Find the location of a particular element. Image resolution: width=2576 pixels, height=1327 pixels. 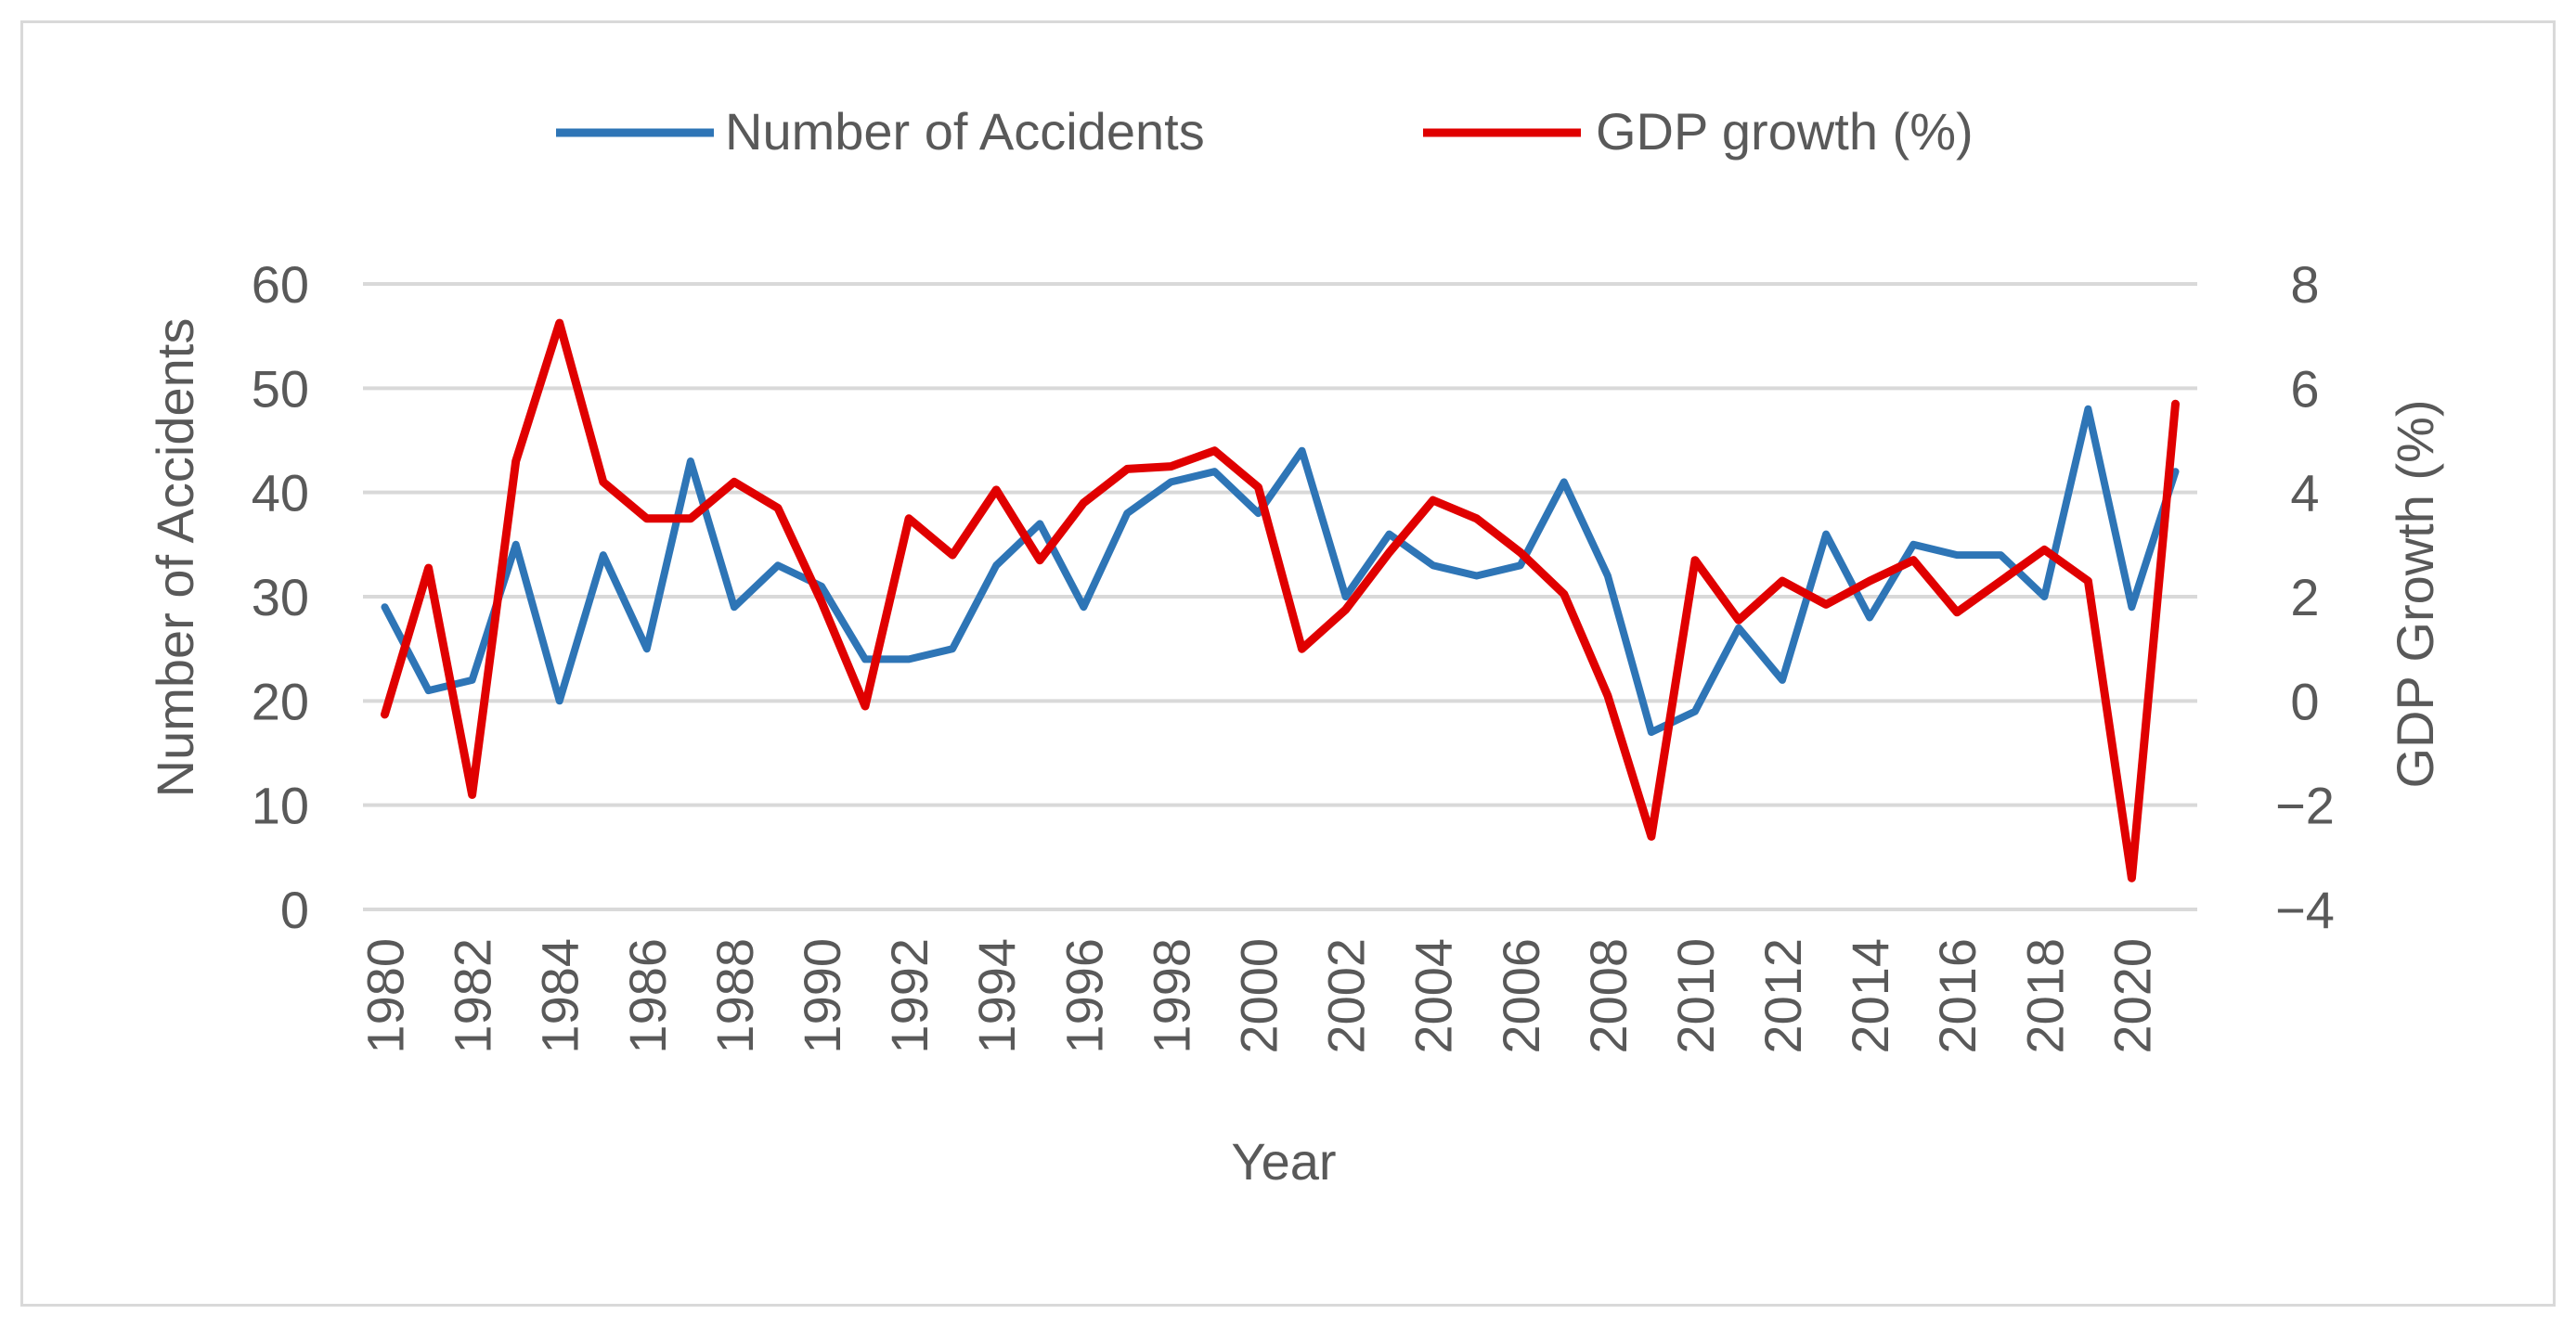

y-axis-title-left: Number of Accidents is located at coordinates (175, 558).